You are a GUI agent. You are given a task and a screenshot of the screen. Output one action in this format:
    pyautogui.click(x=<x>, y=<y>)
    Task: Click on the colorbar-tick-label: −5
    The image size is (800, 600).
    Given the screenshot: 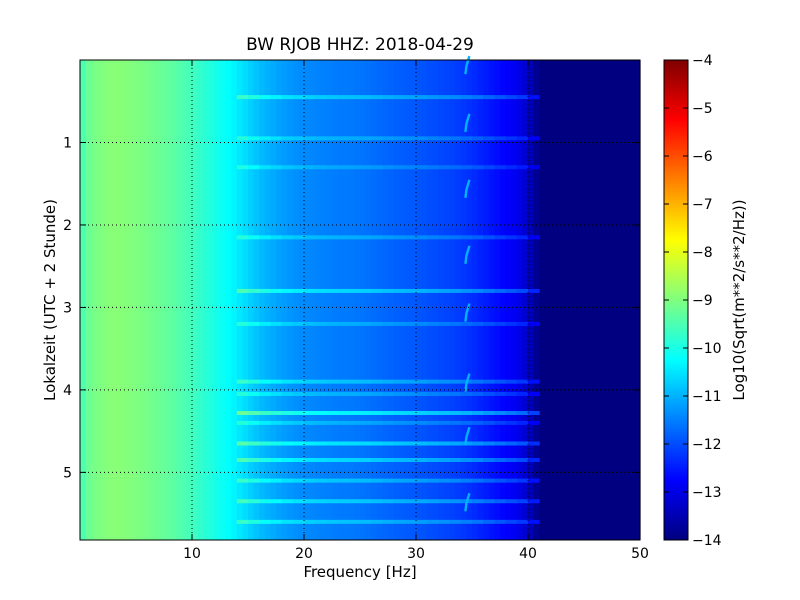 What is the action you would take?
    pyautogui.click(x=702, y=109)
    